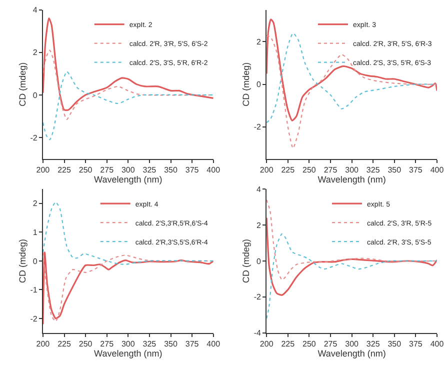 The width and height of the screenshot is (448, 372). Describe the element at coordinates (34, 289) in the screenshot. I see `y-tick-label: -1` at that location.